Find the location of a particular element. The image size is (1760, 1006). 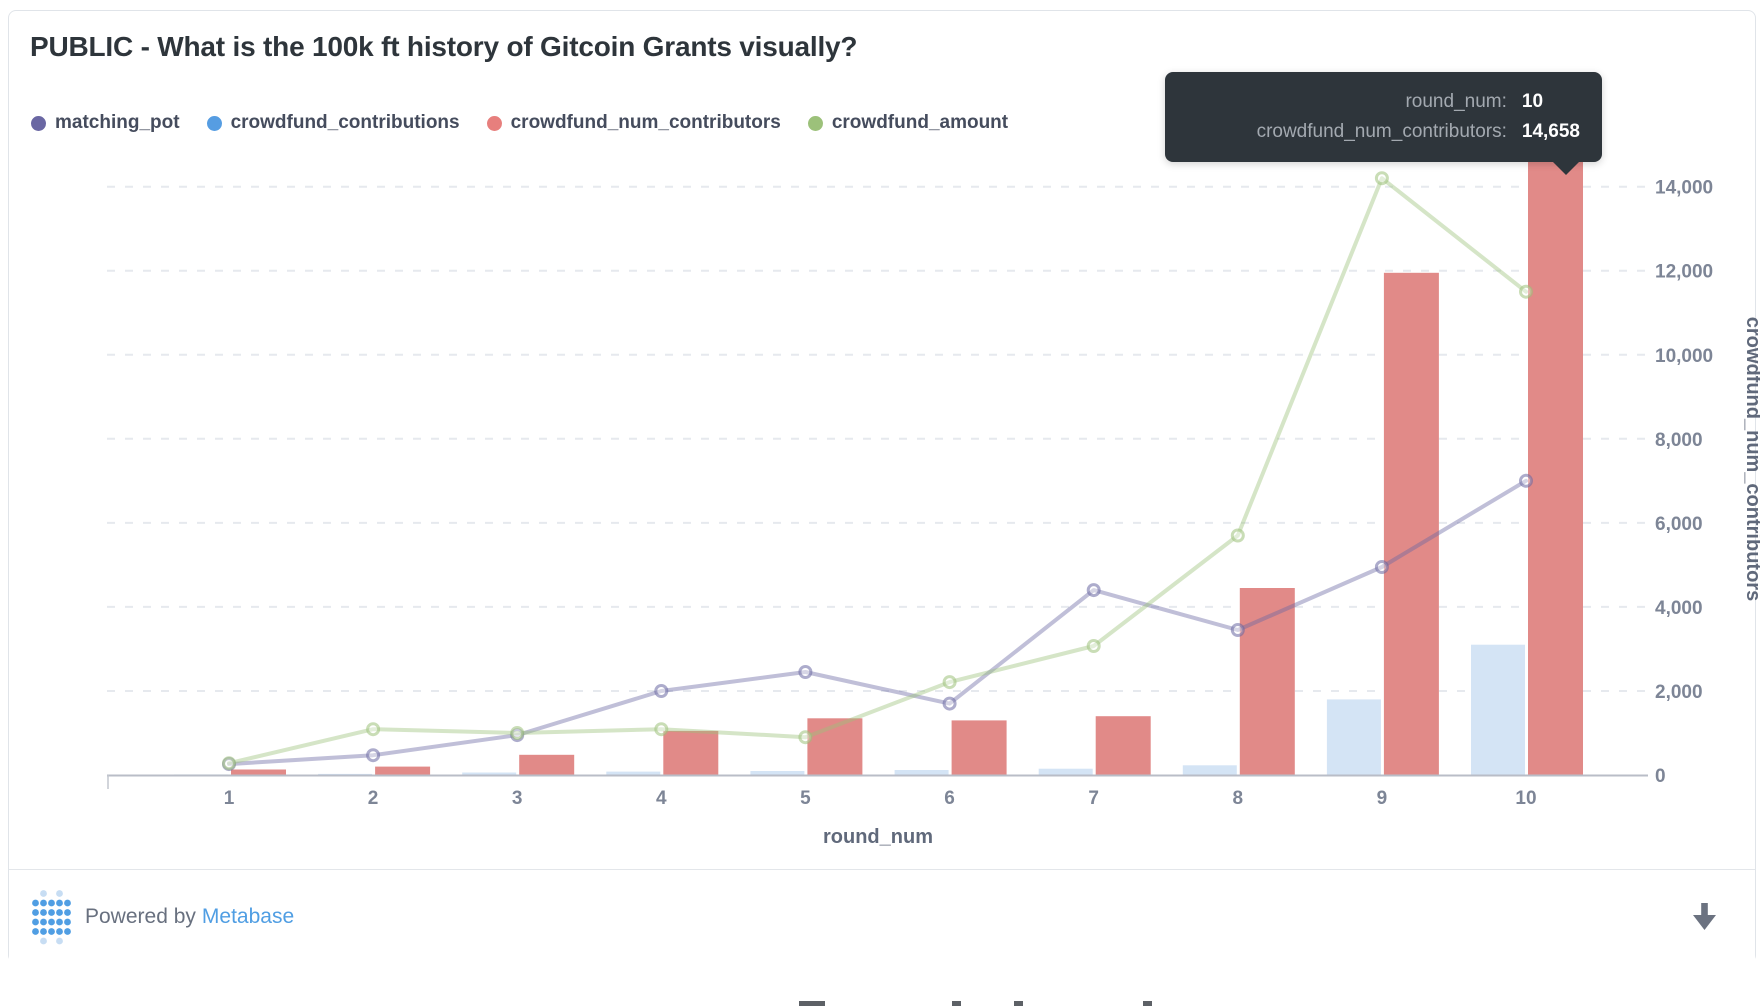

y-tick-label: 0 is located at coordinates (1660, 776).